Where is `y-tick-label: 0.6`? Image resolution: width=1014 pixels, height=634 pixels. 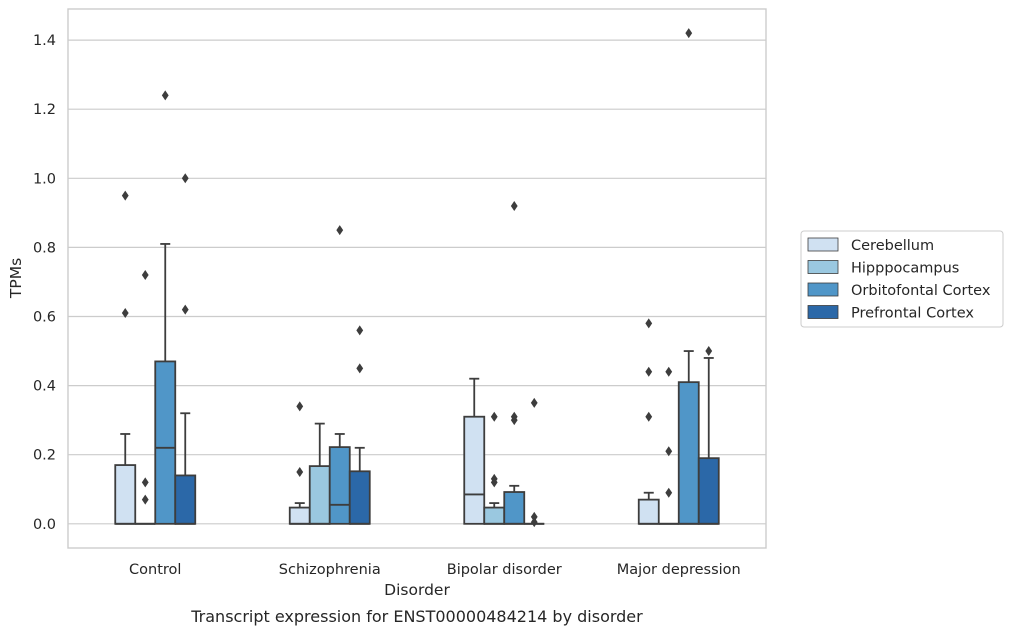
y-tick-label: 0.6 is located at coordinates (44, 318).